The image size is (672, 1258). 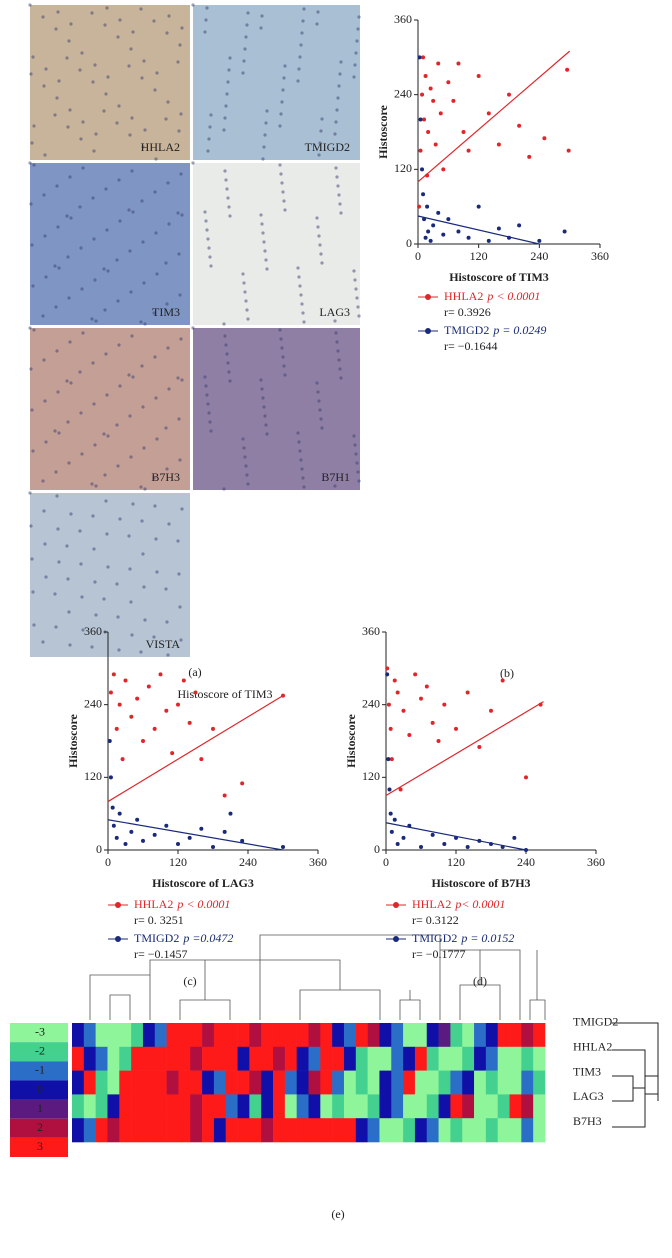 I want to click on y-tick-label: 120, so click(x=371, y=776).